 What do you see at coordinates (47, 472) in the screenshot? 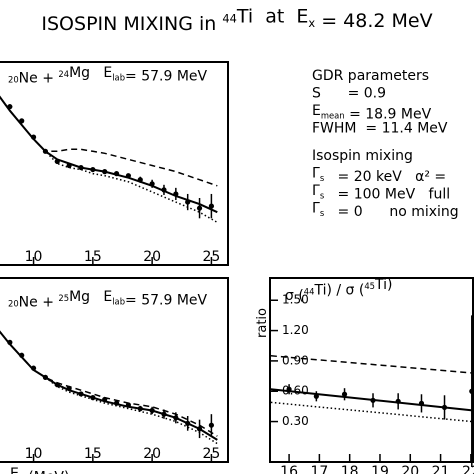
I see `text-part: (MeV)` at bounding box center [47, 472].